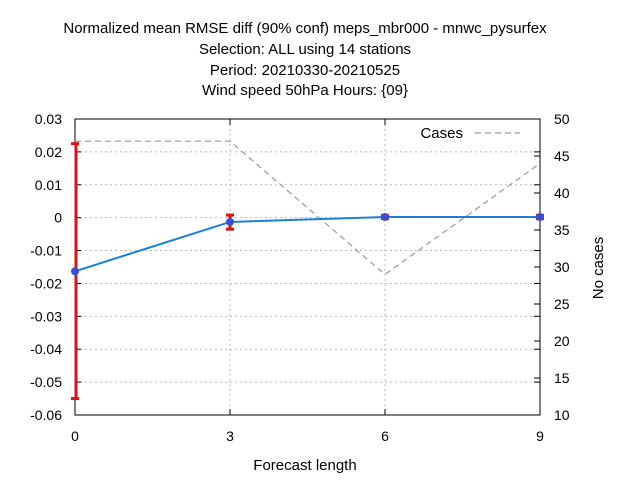 This screenshot has width=640, height=480. Describe the element at coordinates (46, 251) in the screenshot. I see `y-tick-label: -0.01` at that location.